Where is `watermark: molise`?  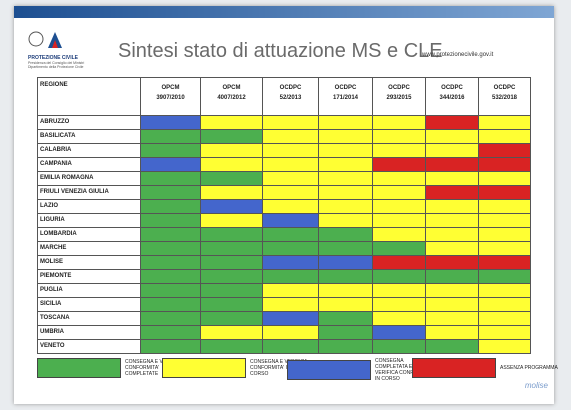
watermark: molise is located at coordinates (536, 385).